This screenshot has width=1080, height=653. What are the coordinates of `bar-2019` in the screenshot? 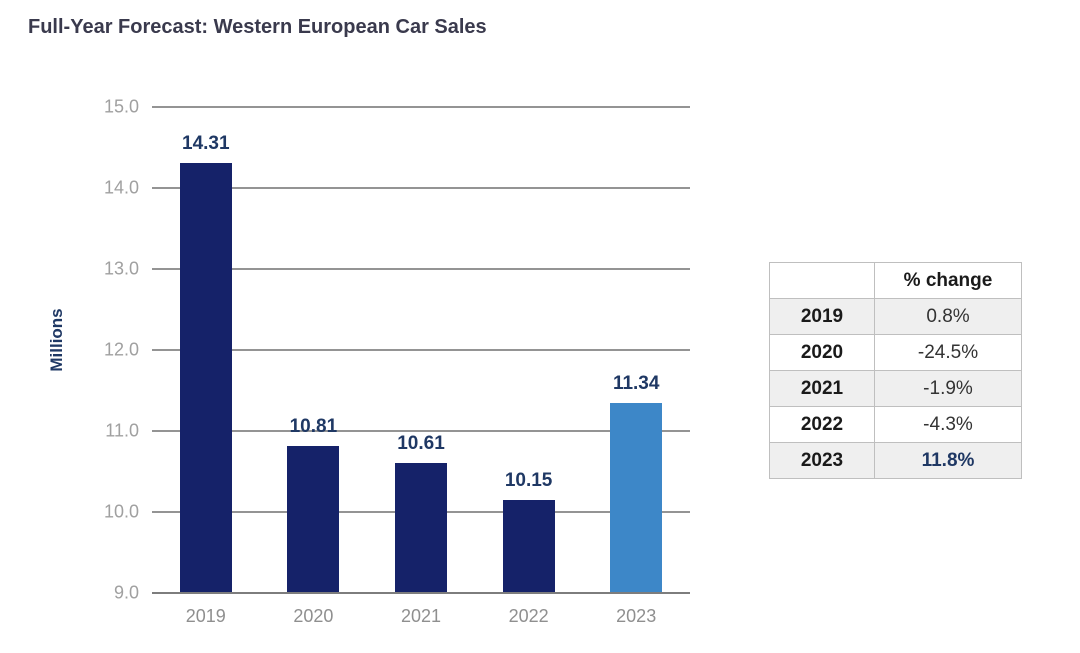 It's located at (205, 377).